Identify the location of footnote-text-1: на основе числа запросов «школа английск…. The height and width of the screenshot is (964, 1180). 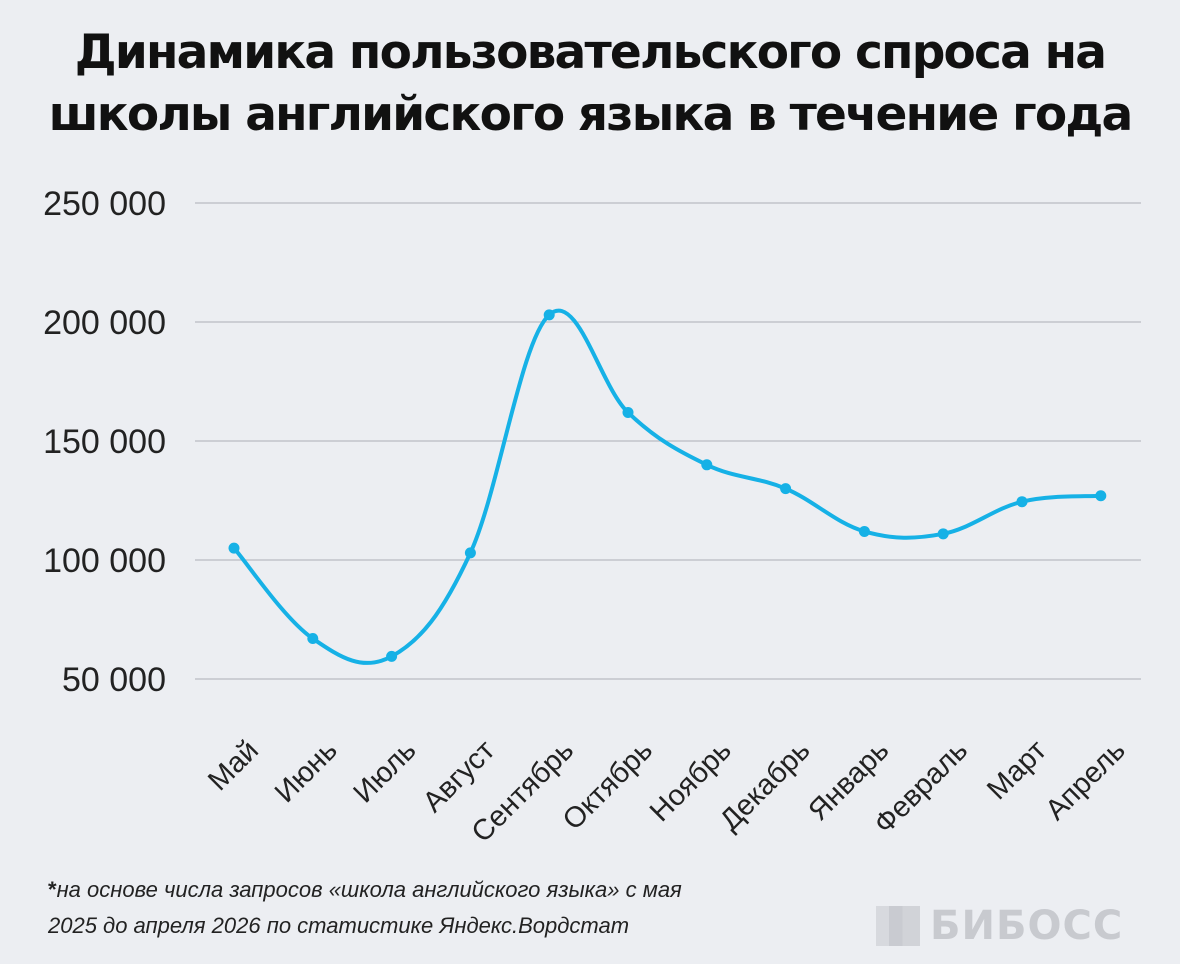
(369, 889).